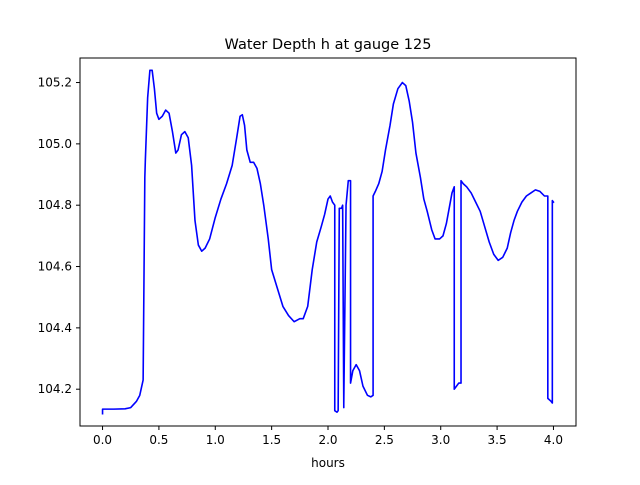 The image size is (640, 485). What do you see at coordinates (55, 328) in the screenshot?
I see `y-tick-label: 104.4` at bounding box center [55, 328].